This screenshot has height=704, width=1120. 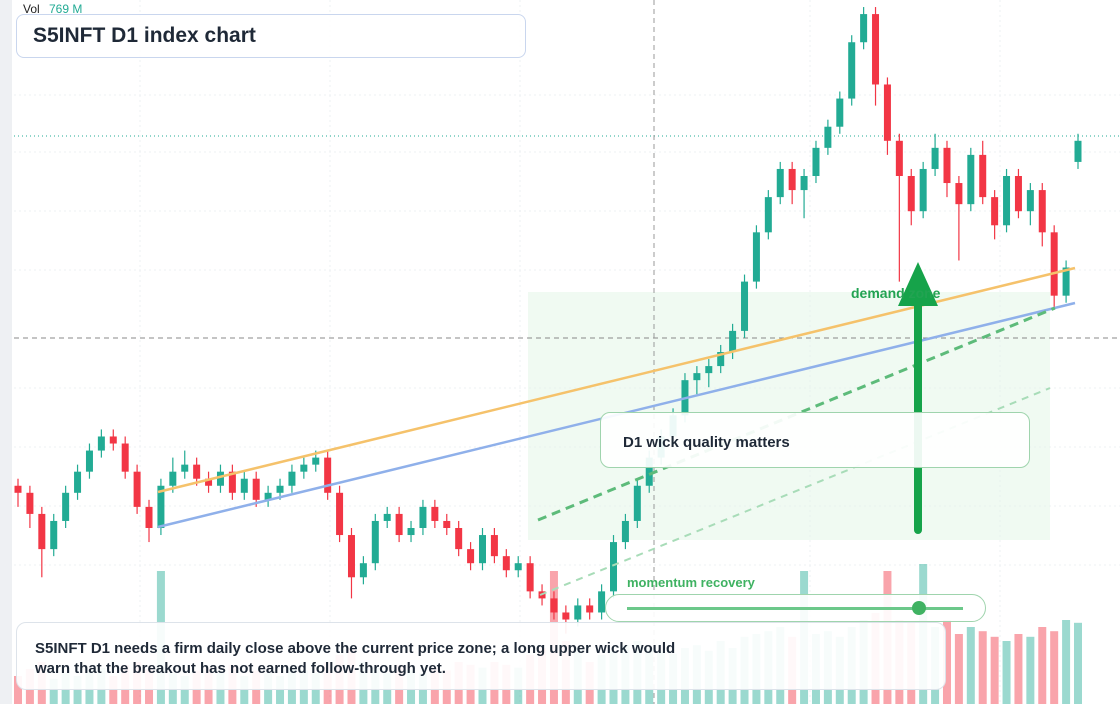 What do you see at coordinates (271, 36) in the screenshot?
I see `title-box: S5INFT D1 index chart` at bounding box center [271, 36].